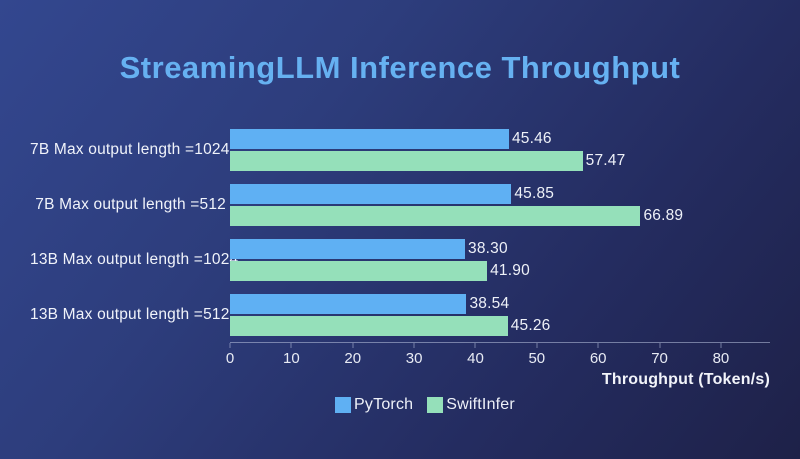 This screenshot has height=459, width=800. Describe the element at coordinates (663, 215) in the screenshot. I see `bar-value-label: 66.89` at that location.